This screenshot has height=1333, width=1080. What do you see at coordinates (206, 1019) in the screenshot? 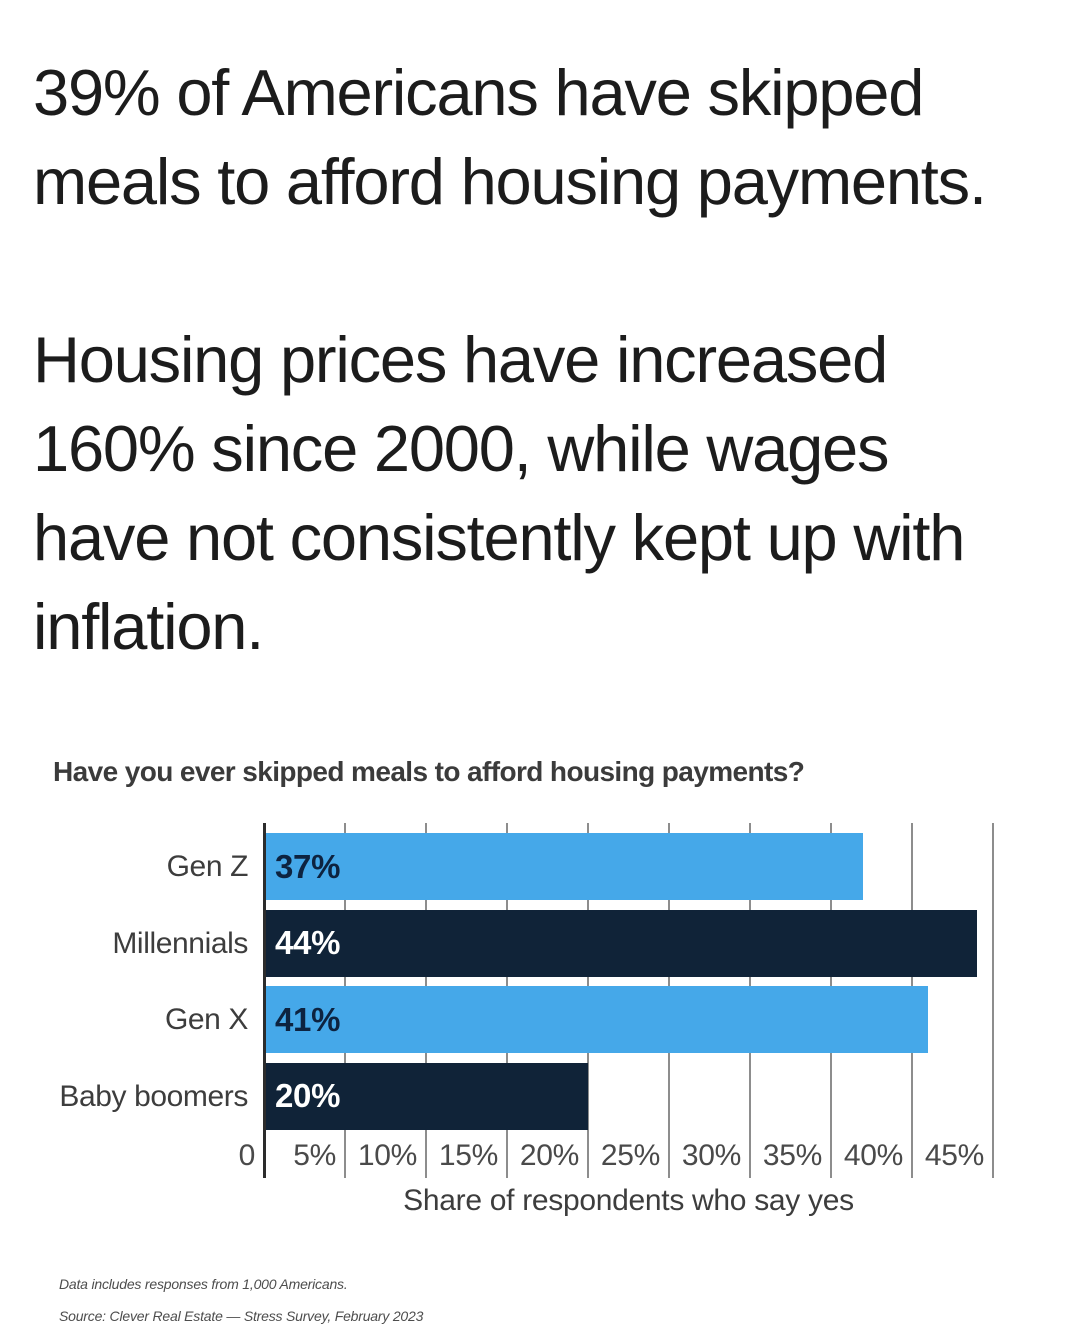
I see `category-label-gen-x: Gen X` at bounding box center [206, 1019].